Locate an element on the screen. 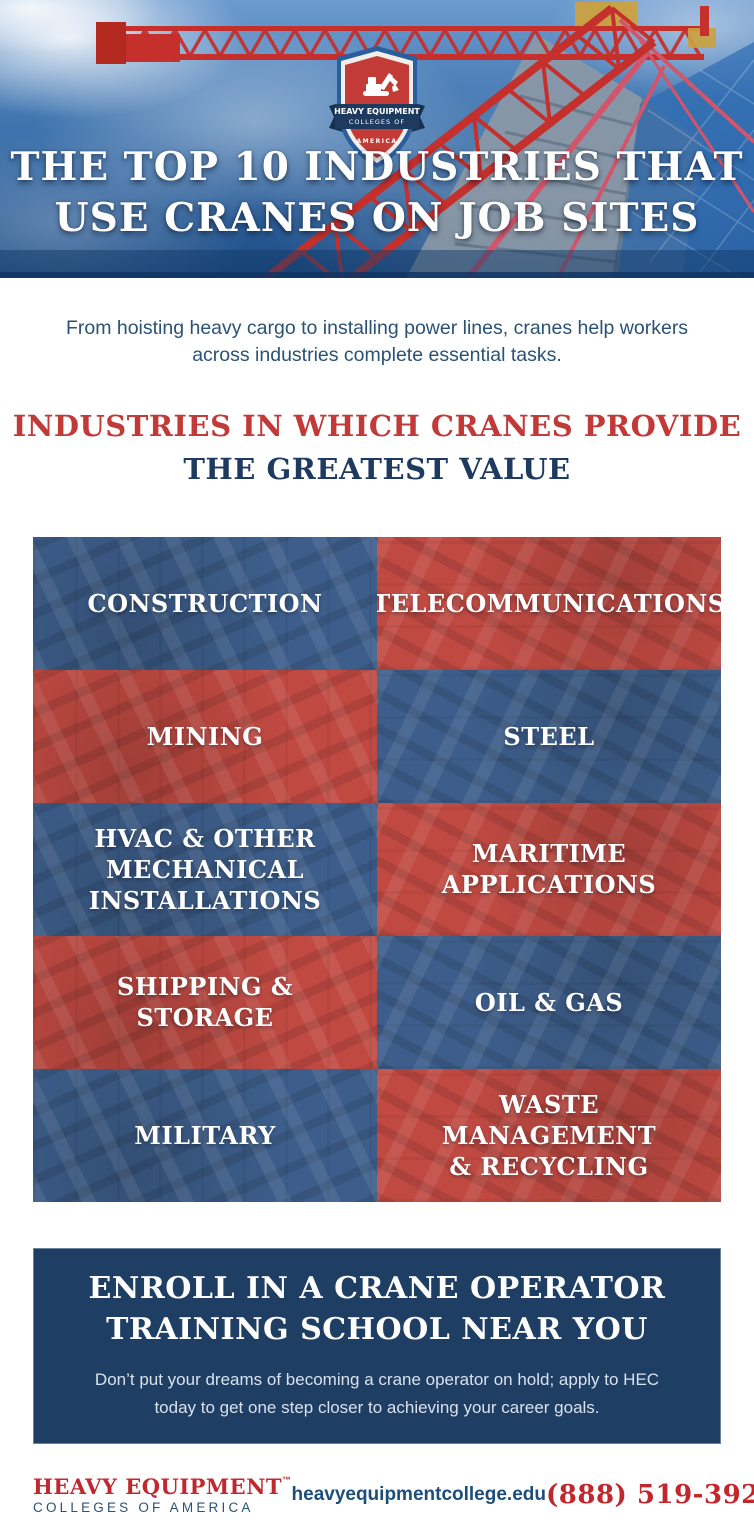 This screenshot has height=1536, width=754. footer-brand-text: HEAVY EQUIPMENT is located at coordinates (158, 1486).